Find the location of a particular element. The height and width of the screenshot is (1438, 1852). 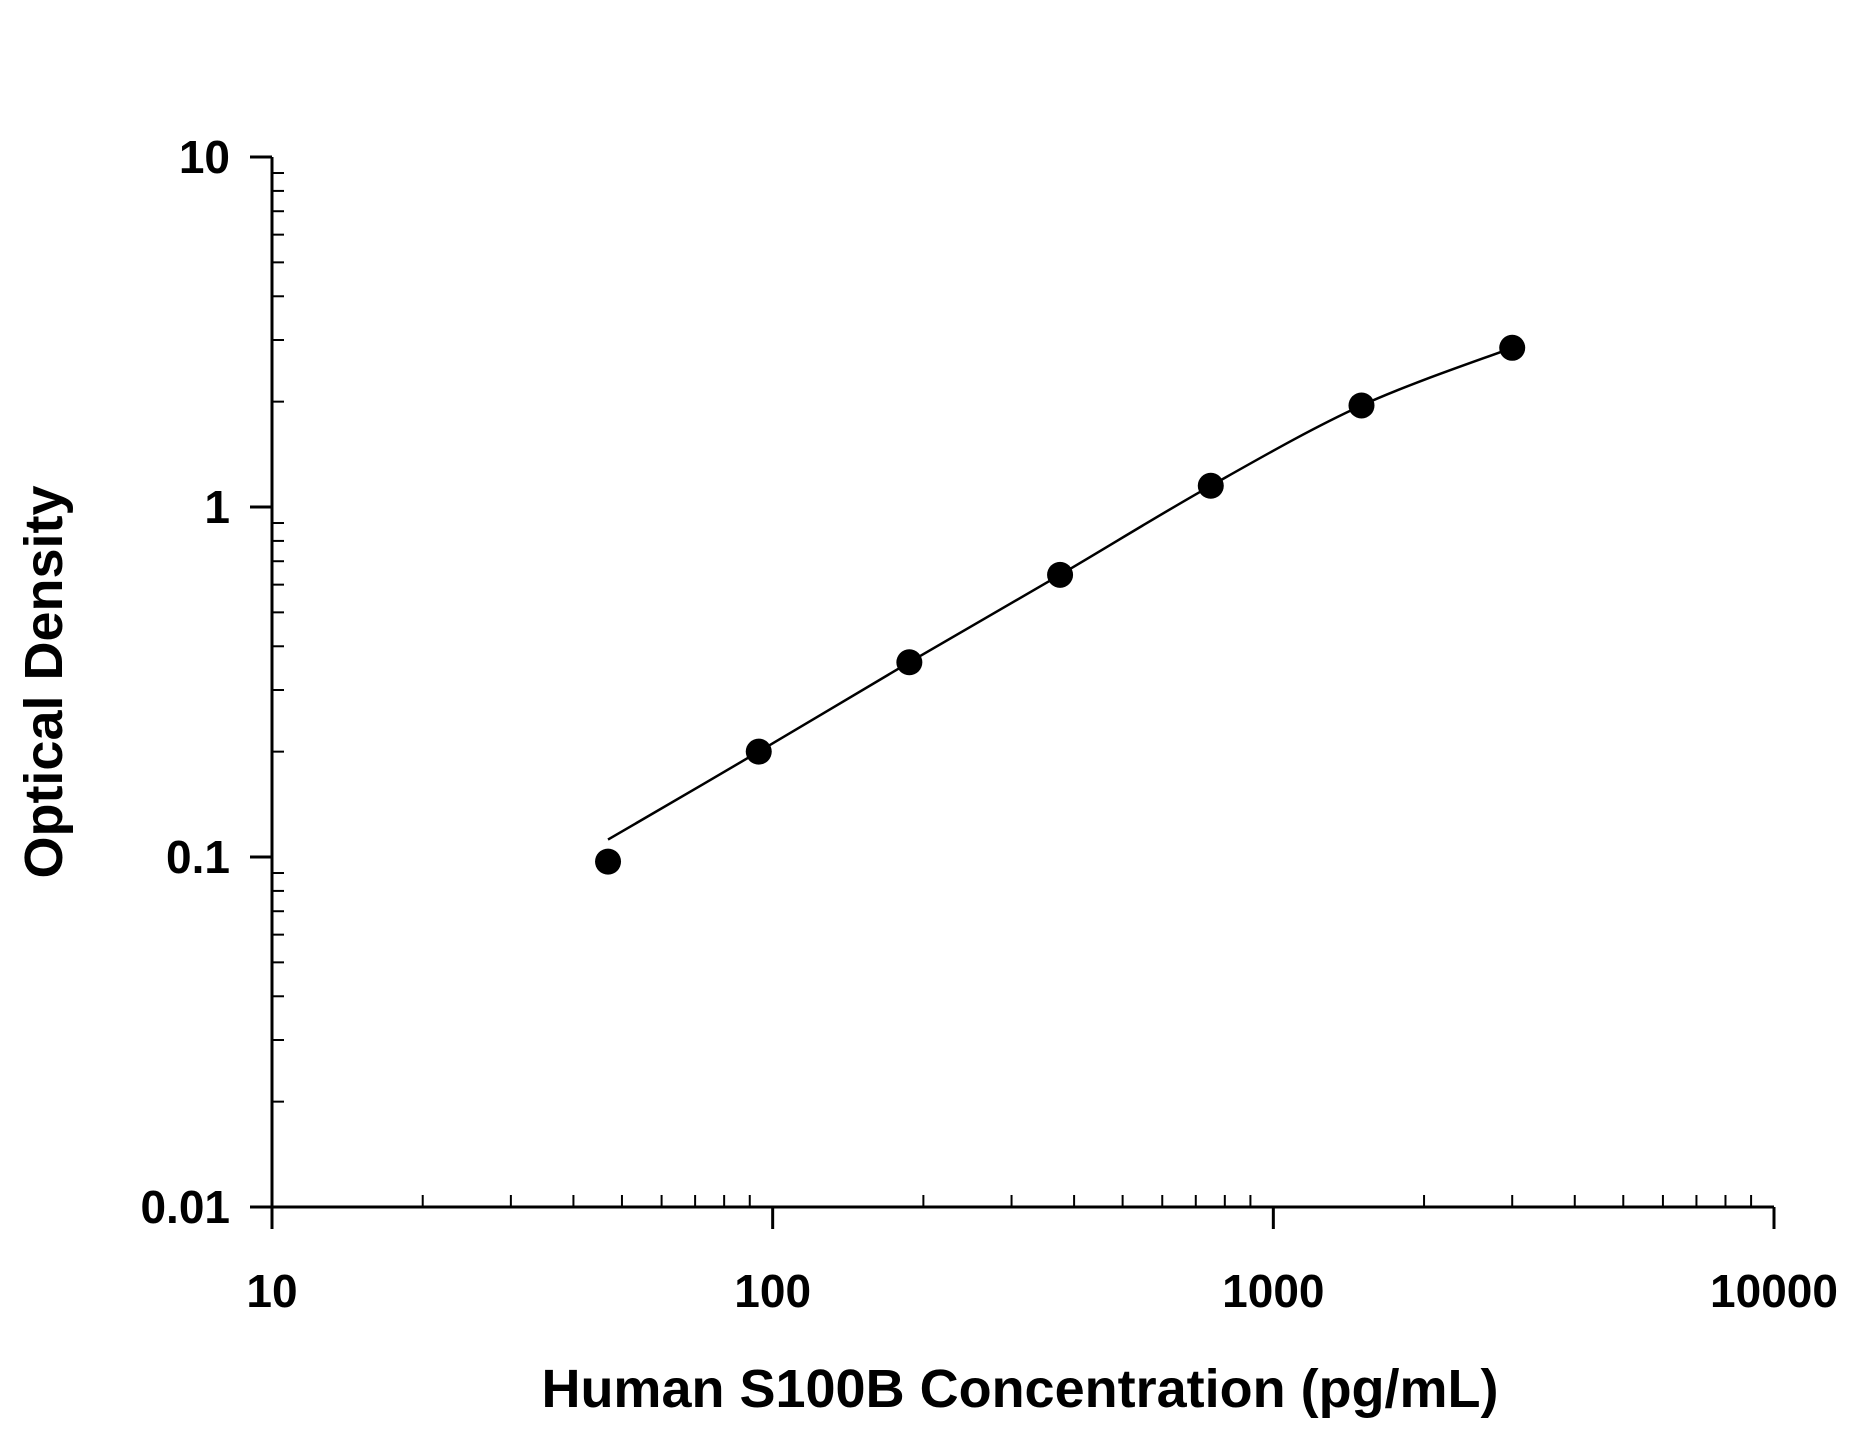

y-tick-label: 0.01 is located at coordinates (185, 1207).